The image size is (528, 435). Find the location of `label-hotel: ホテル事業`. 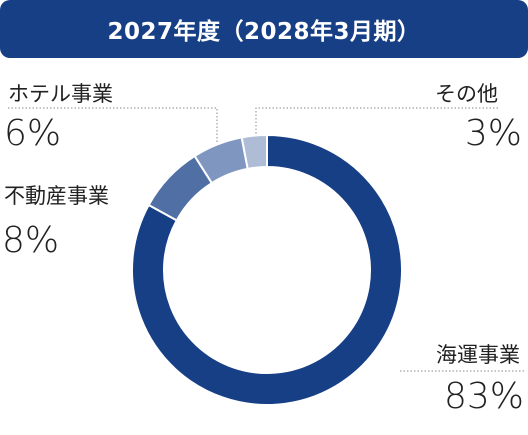

label-hotel: ホテル事業 is located at coordinates (60, 94).